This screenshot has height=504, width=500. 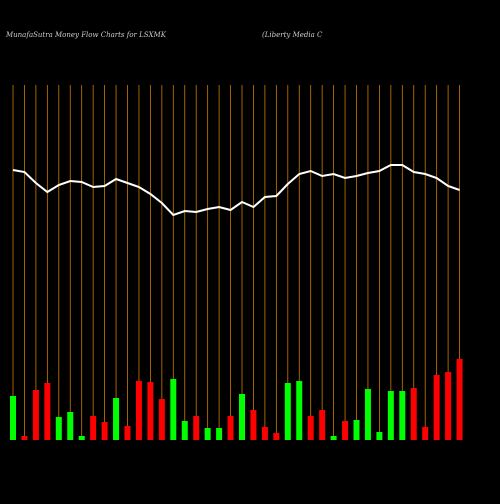 I want to click on chart-title: MunafaSutra Money Flow Charts for LSXMK, so click(x=86, y=35).